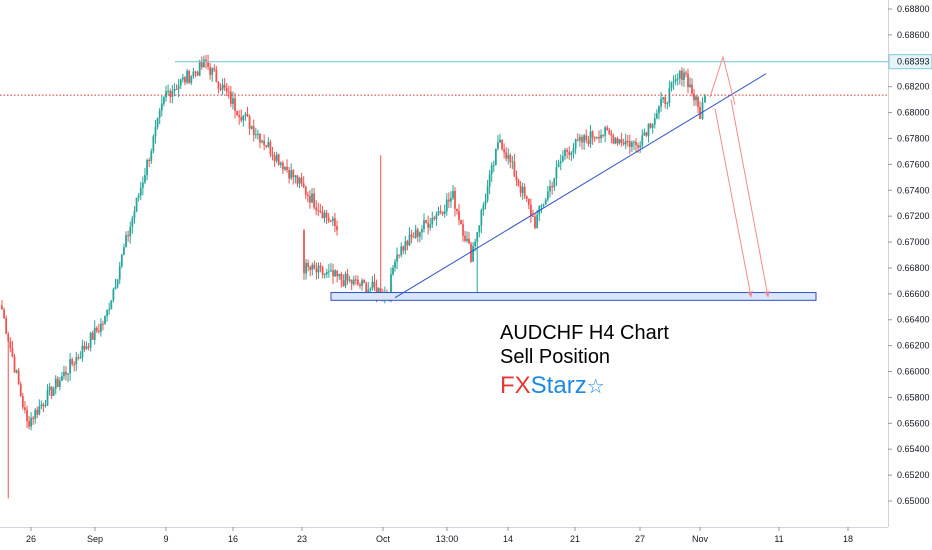  I want to click on y-tick-label: 0.67800, so click(913, 138).